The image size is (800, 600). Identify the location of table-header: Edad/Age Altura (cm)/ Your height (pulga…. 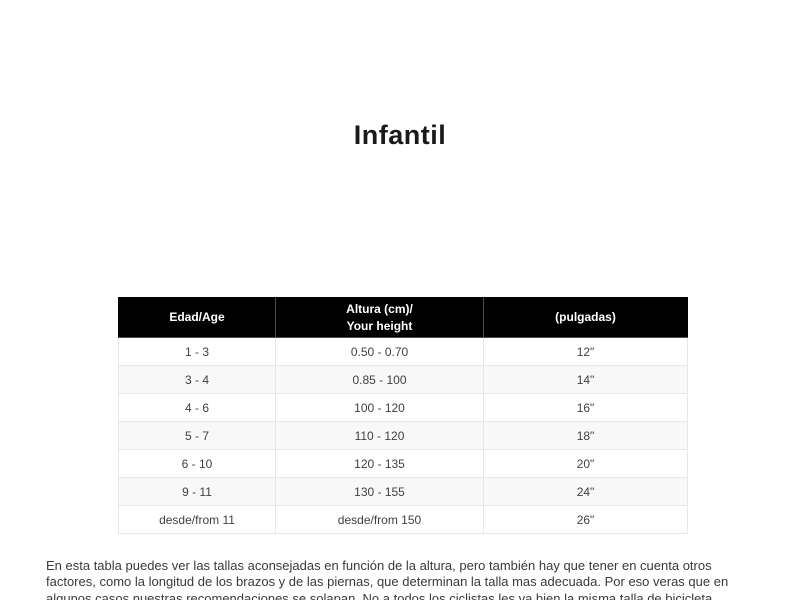
(403, 317).